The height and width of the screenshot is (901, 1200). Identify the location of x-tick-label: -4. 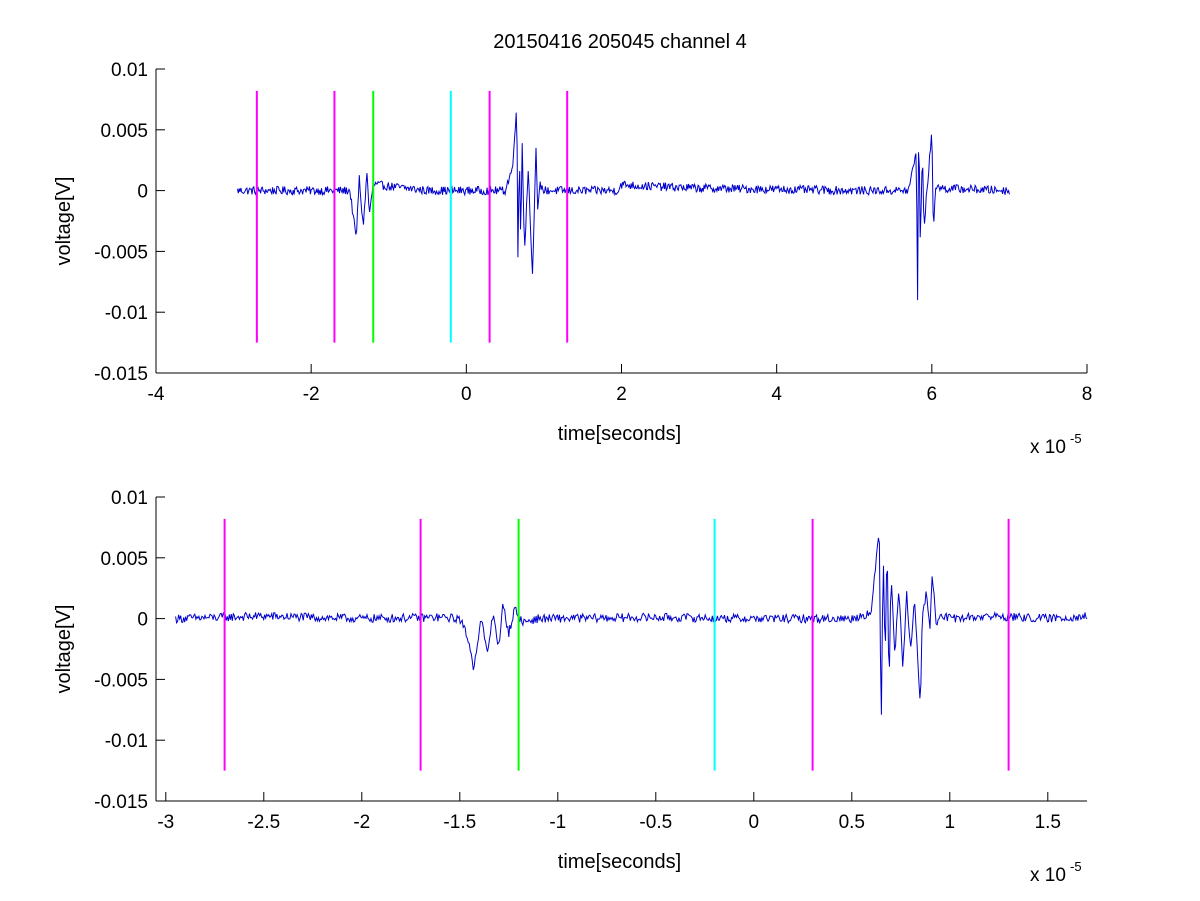
(156, 394).